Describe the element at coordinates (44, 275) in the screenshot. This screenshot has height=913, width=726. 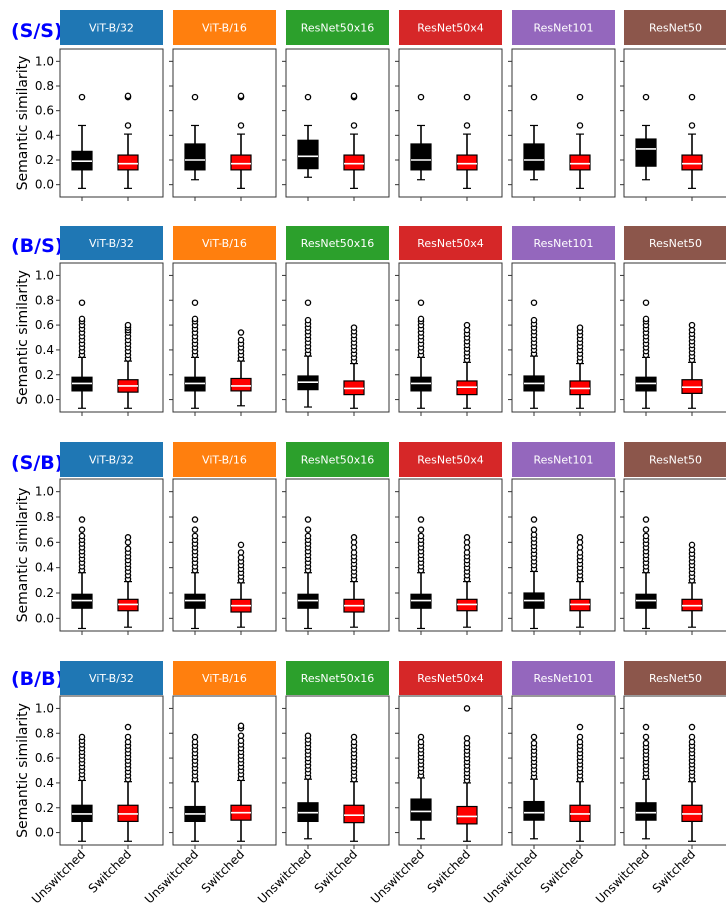
I see `y-tick-label: 1.0` at that location.